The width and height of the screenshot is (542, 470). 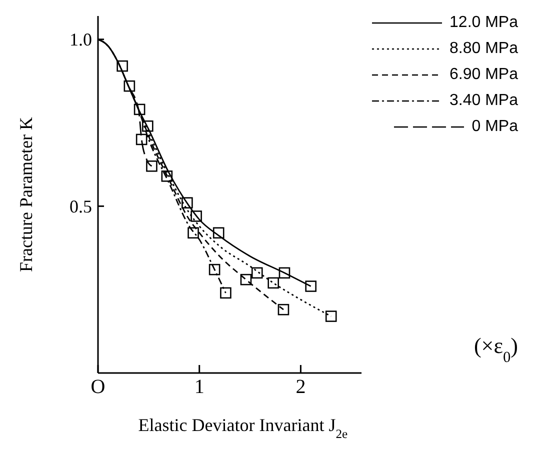 I want to click on legend-label: 8.80 MPa, so click(x=484, y=49).